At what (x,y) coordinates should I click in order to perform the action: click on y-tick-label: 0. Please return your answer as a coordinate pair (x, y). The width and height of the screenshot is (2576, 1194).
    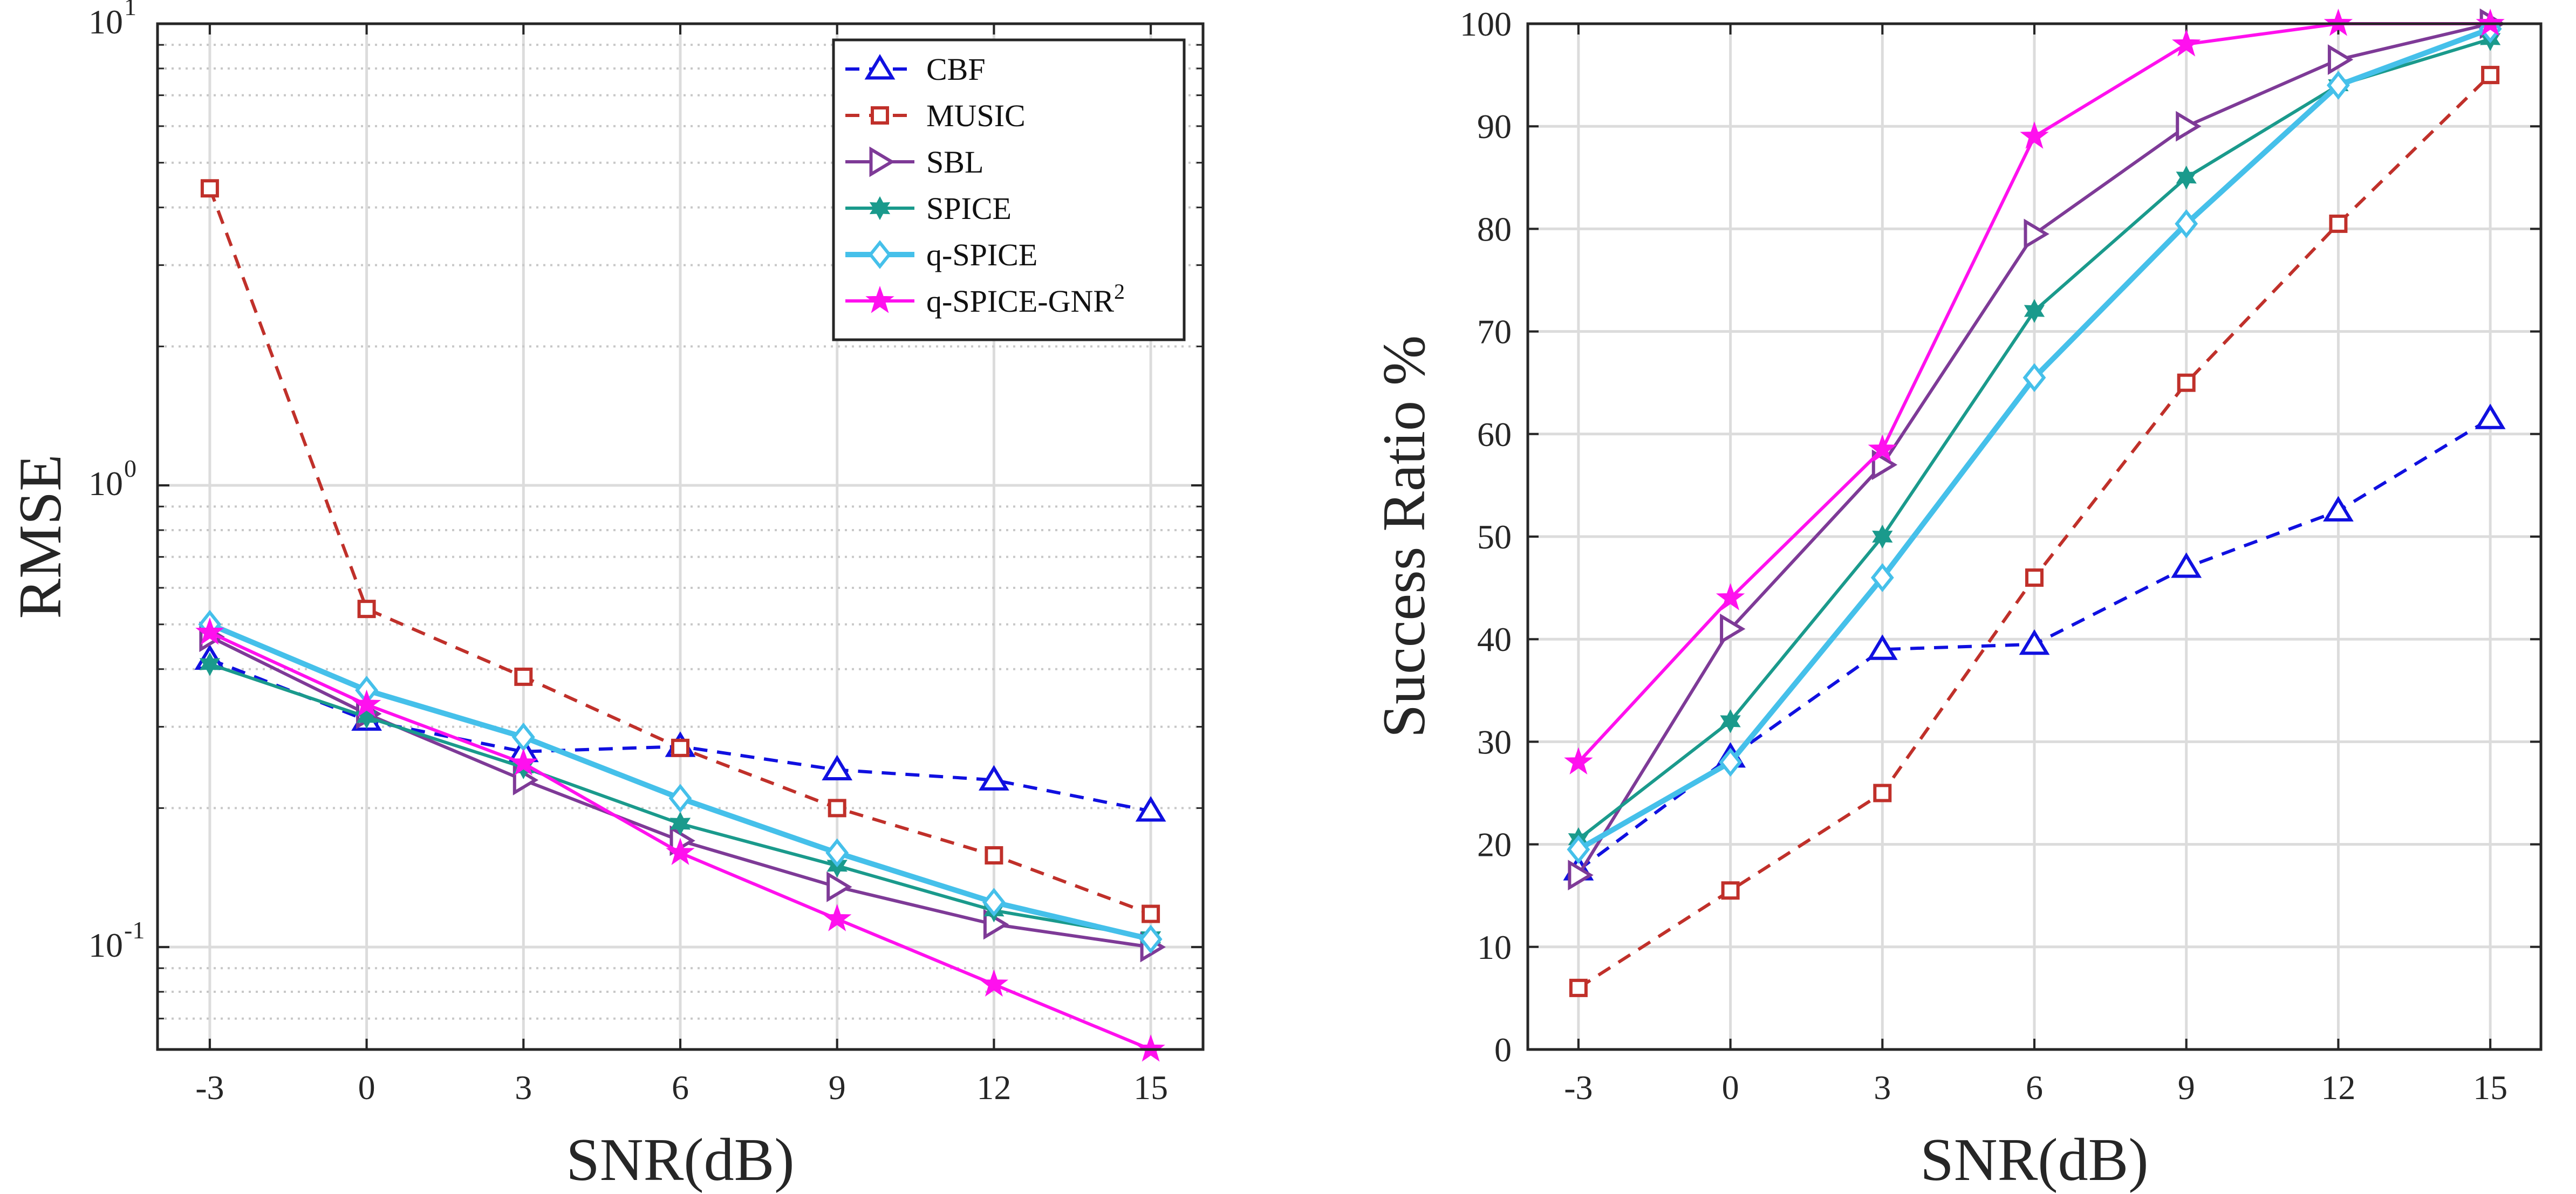
    Looking at the image, I should click on (1503, 1050).